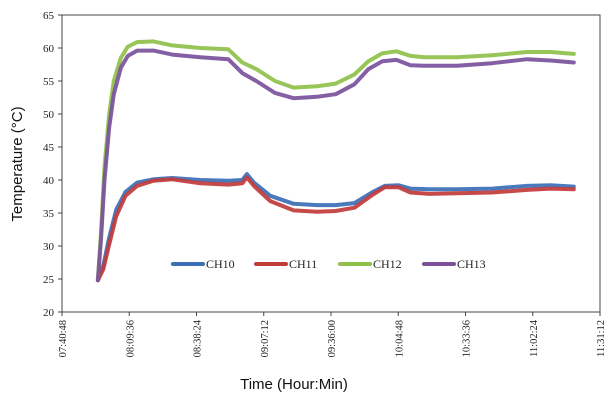 The image size is (610, 400). I want to click on x-tick-label: 10:04:48, so click(399, 338).